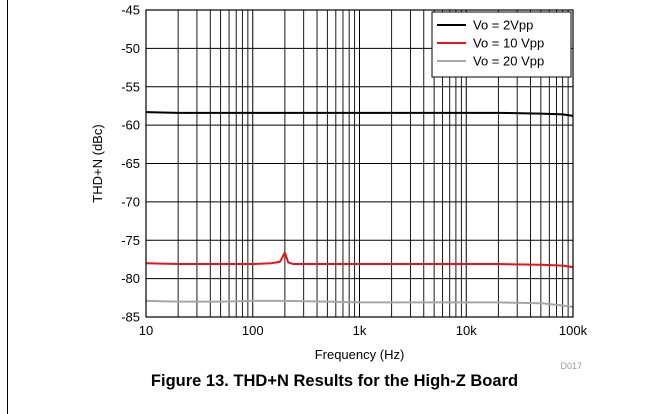 This screenshot has width=669, height=414. Describe the element at coordinates (130, 317) in the screenshot. I see `y-tick-label: -85` at that location.